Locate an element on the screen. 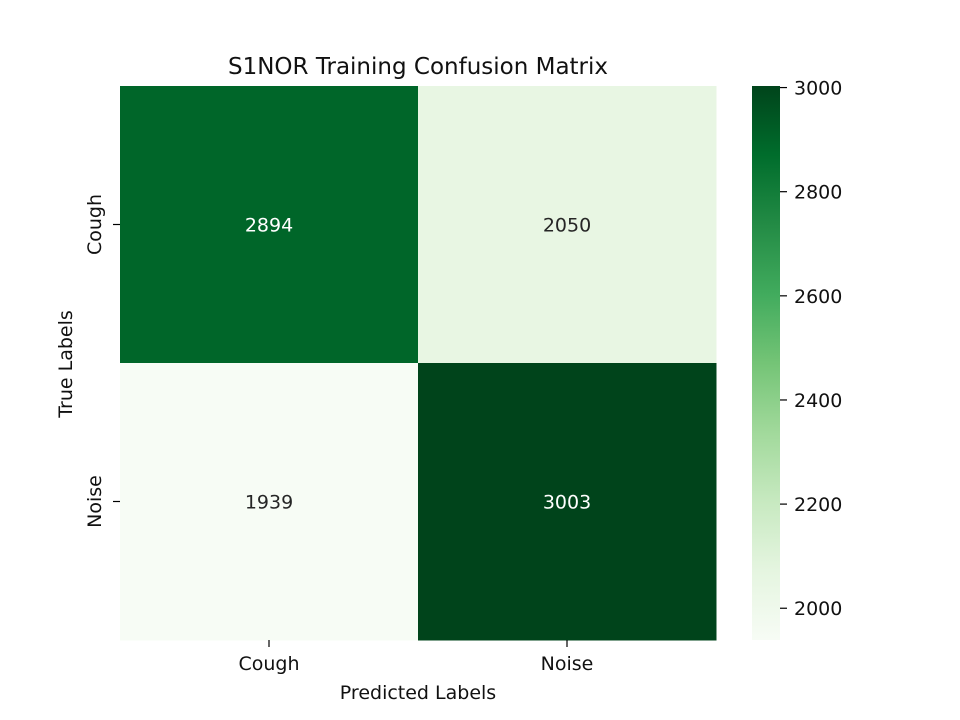 The image size is (960, 720). colorbar-ticks: 3000 2800 2600 2400 2200 2000 is located at coordinates (811, 349).